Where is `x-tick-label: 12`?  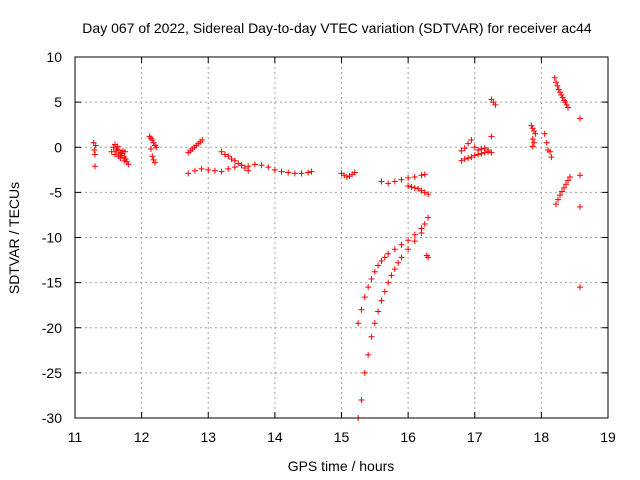 x-tick-label: 12 is located at coordinates (142, 437).